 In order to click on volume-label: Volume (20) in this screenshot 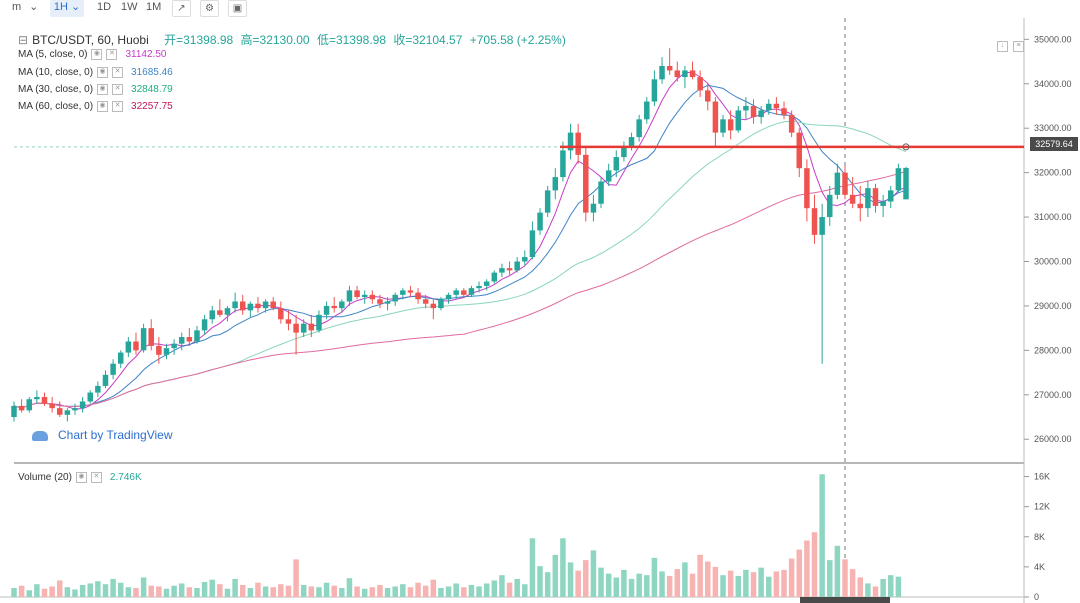, I will do `click(45, 478)`.